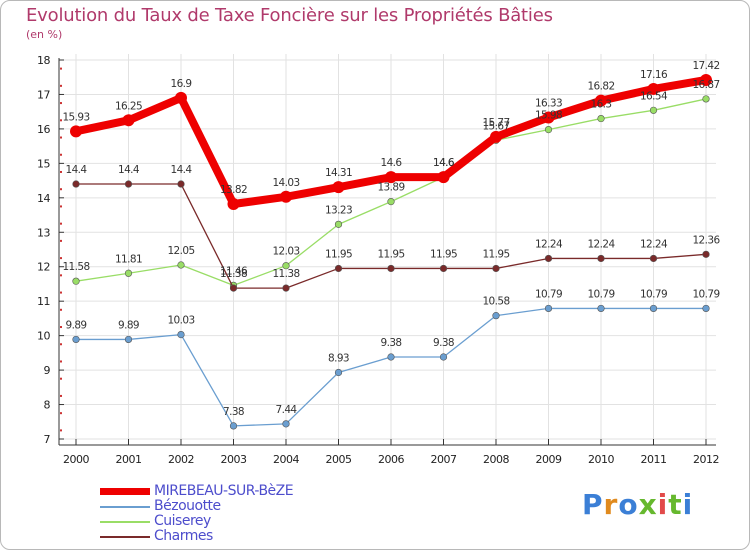 The height and width of the screenshot is (550, 750). Describe the element at coordinates (628, 504) in the screenshot. I see `logo-letter: o` at that location.